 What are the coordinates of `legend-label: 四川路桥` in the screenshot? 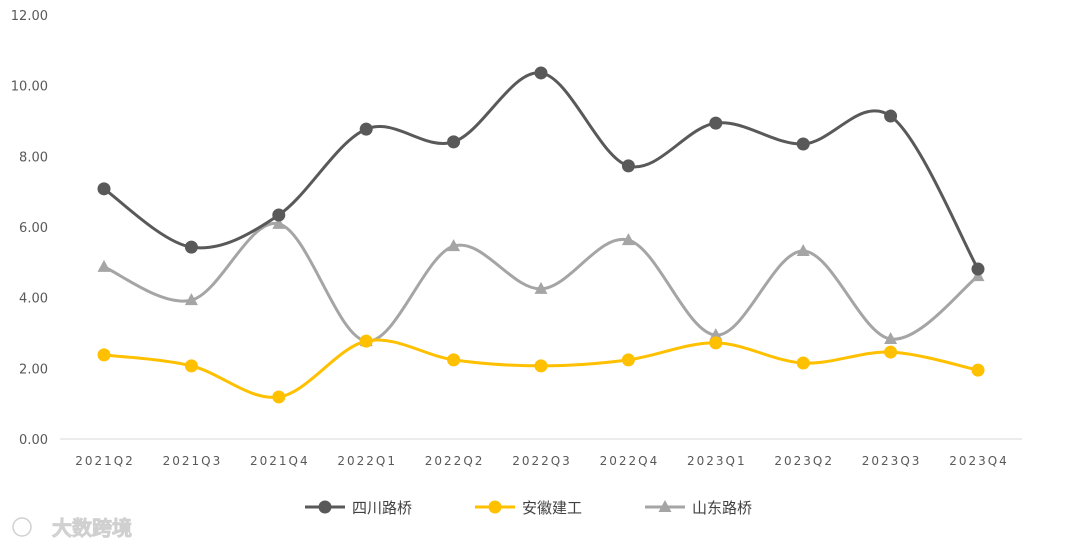 It's located at (382, 508).